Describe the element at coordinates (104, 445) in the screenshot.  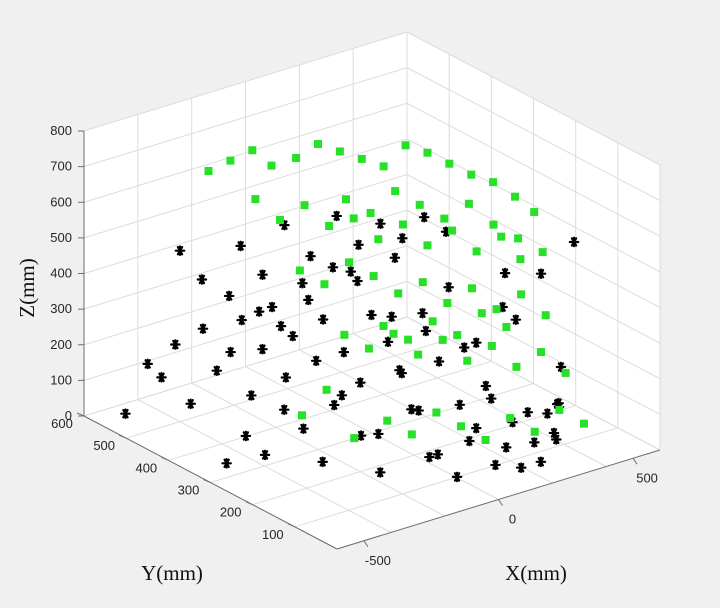
I see `y-tick-label: 500` at that location.